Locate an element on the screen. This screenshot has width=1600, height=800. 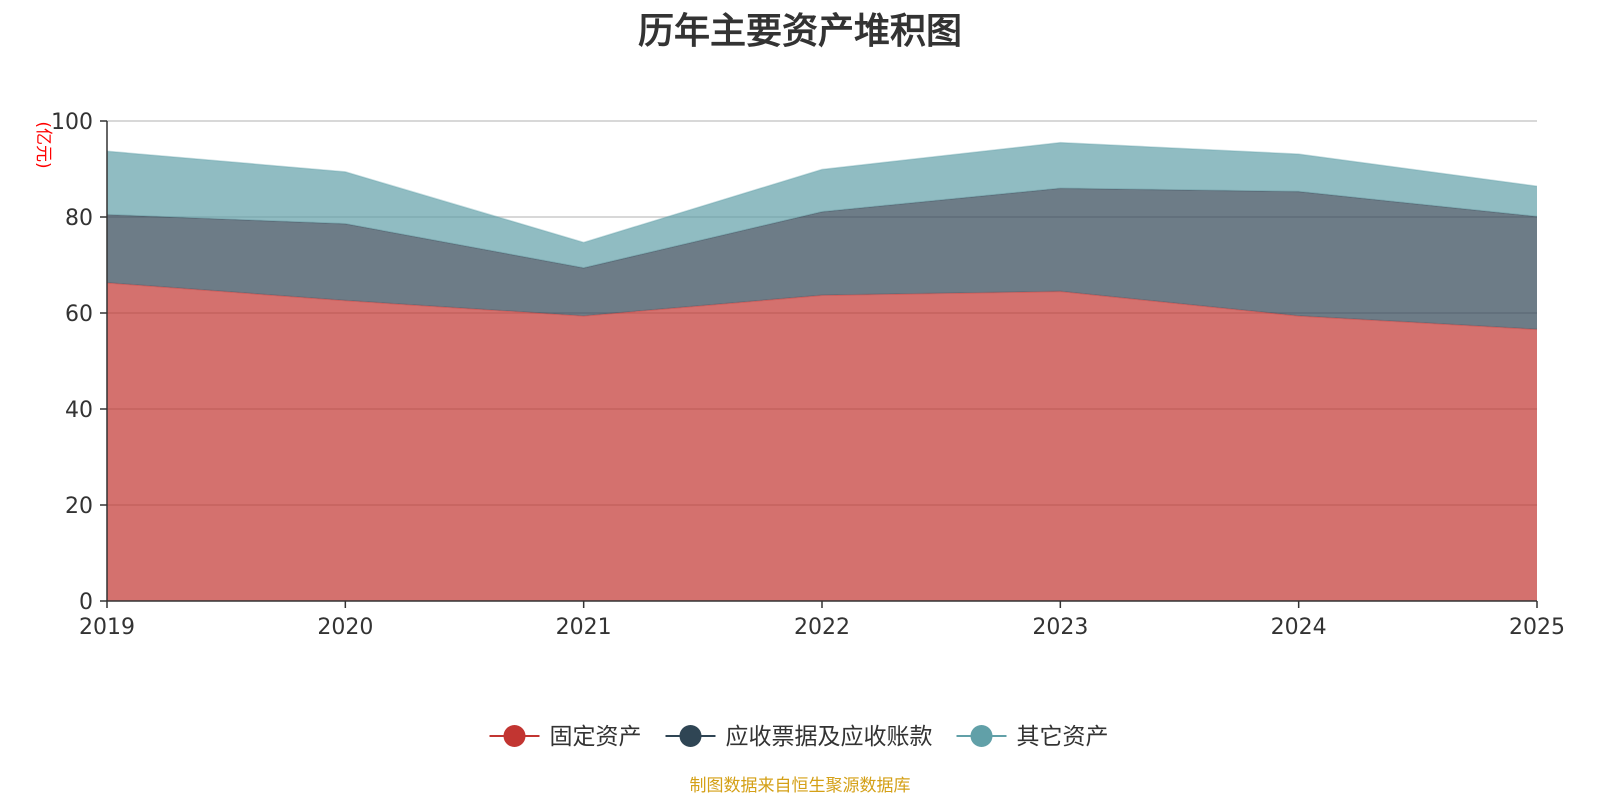
chart-title: 历年主要资产堆积图 is located at coordinates (799, 31).